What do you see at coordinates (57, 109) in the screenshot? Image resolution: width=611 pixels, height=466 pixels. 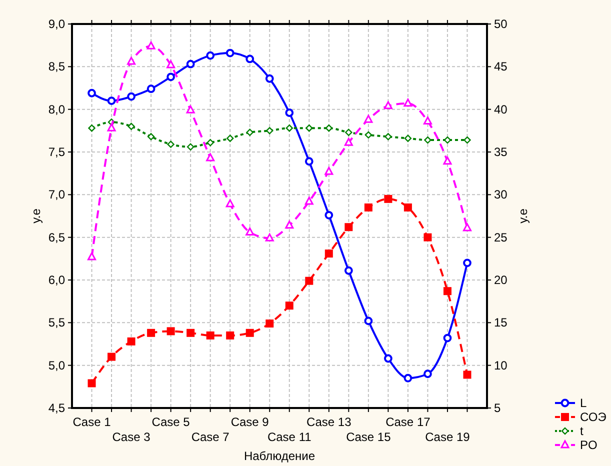 I see `y-tick-label: 8,0` at bounding box center [57, 109].